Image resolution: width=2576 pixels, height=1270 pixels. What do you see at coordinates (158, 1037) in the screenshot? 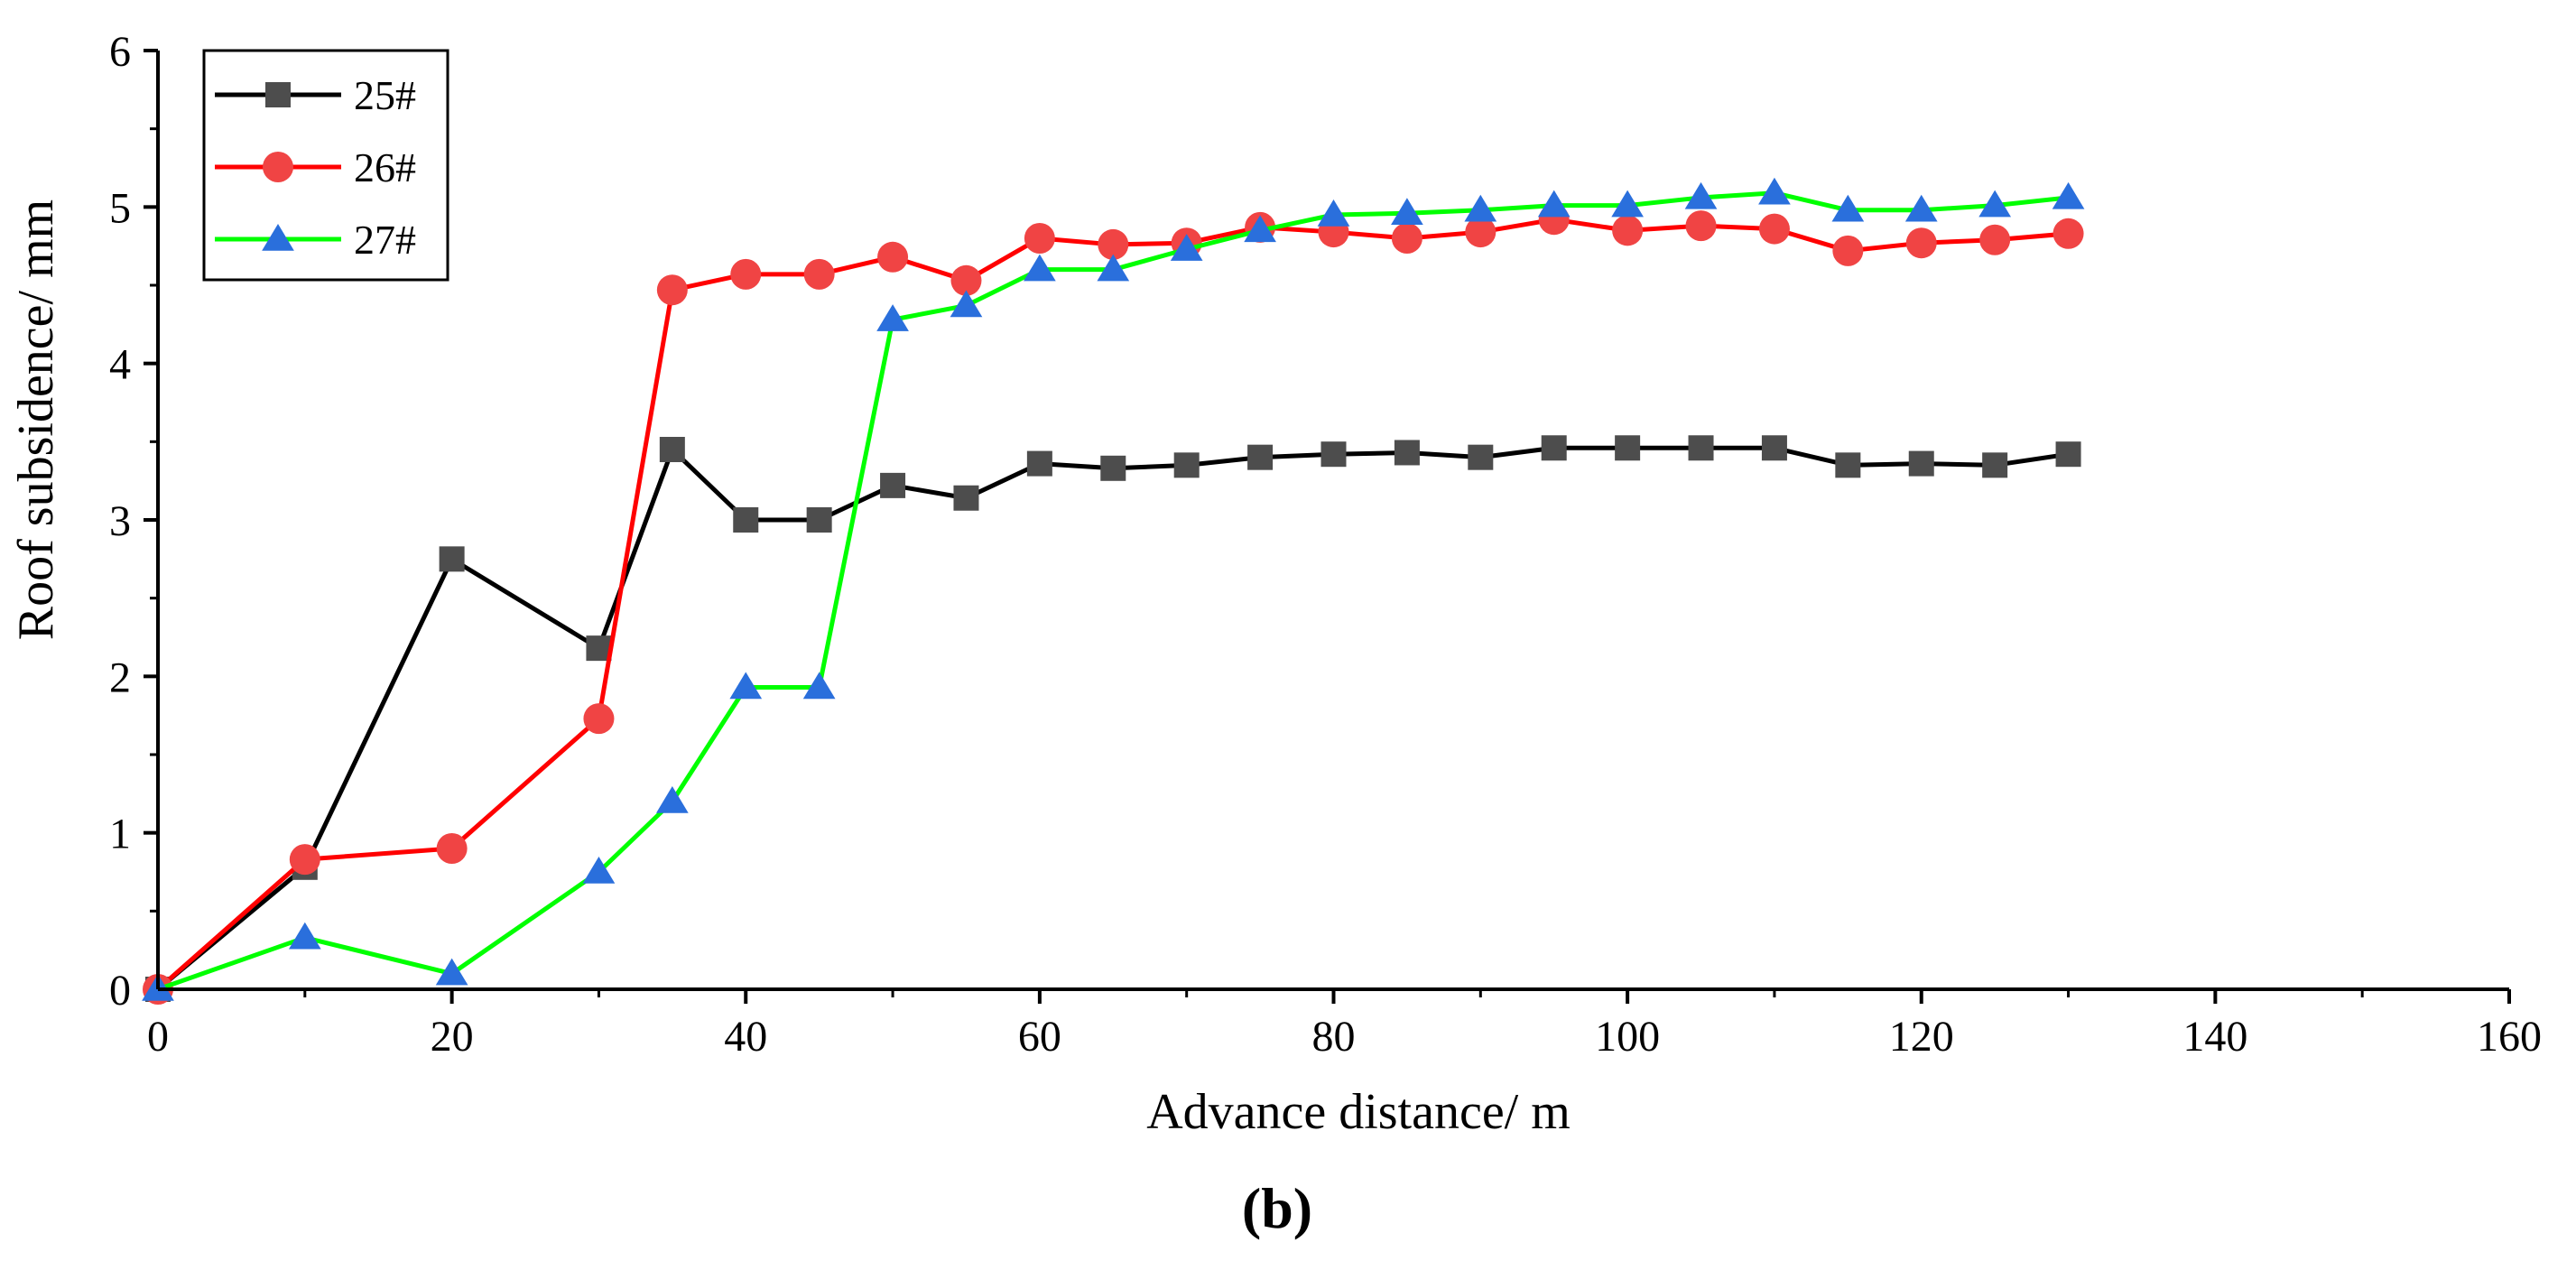
I see `x-tick-label: 0` at bounding box center [158, 1037].